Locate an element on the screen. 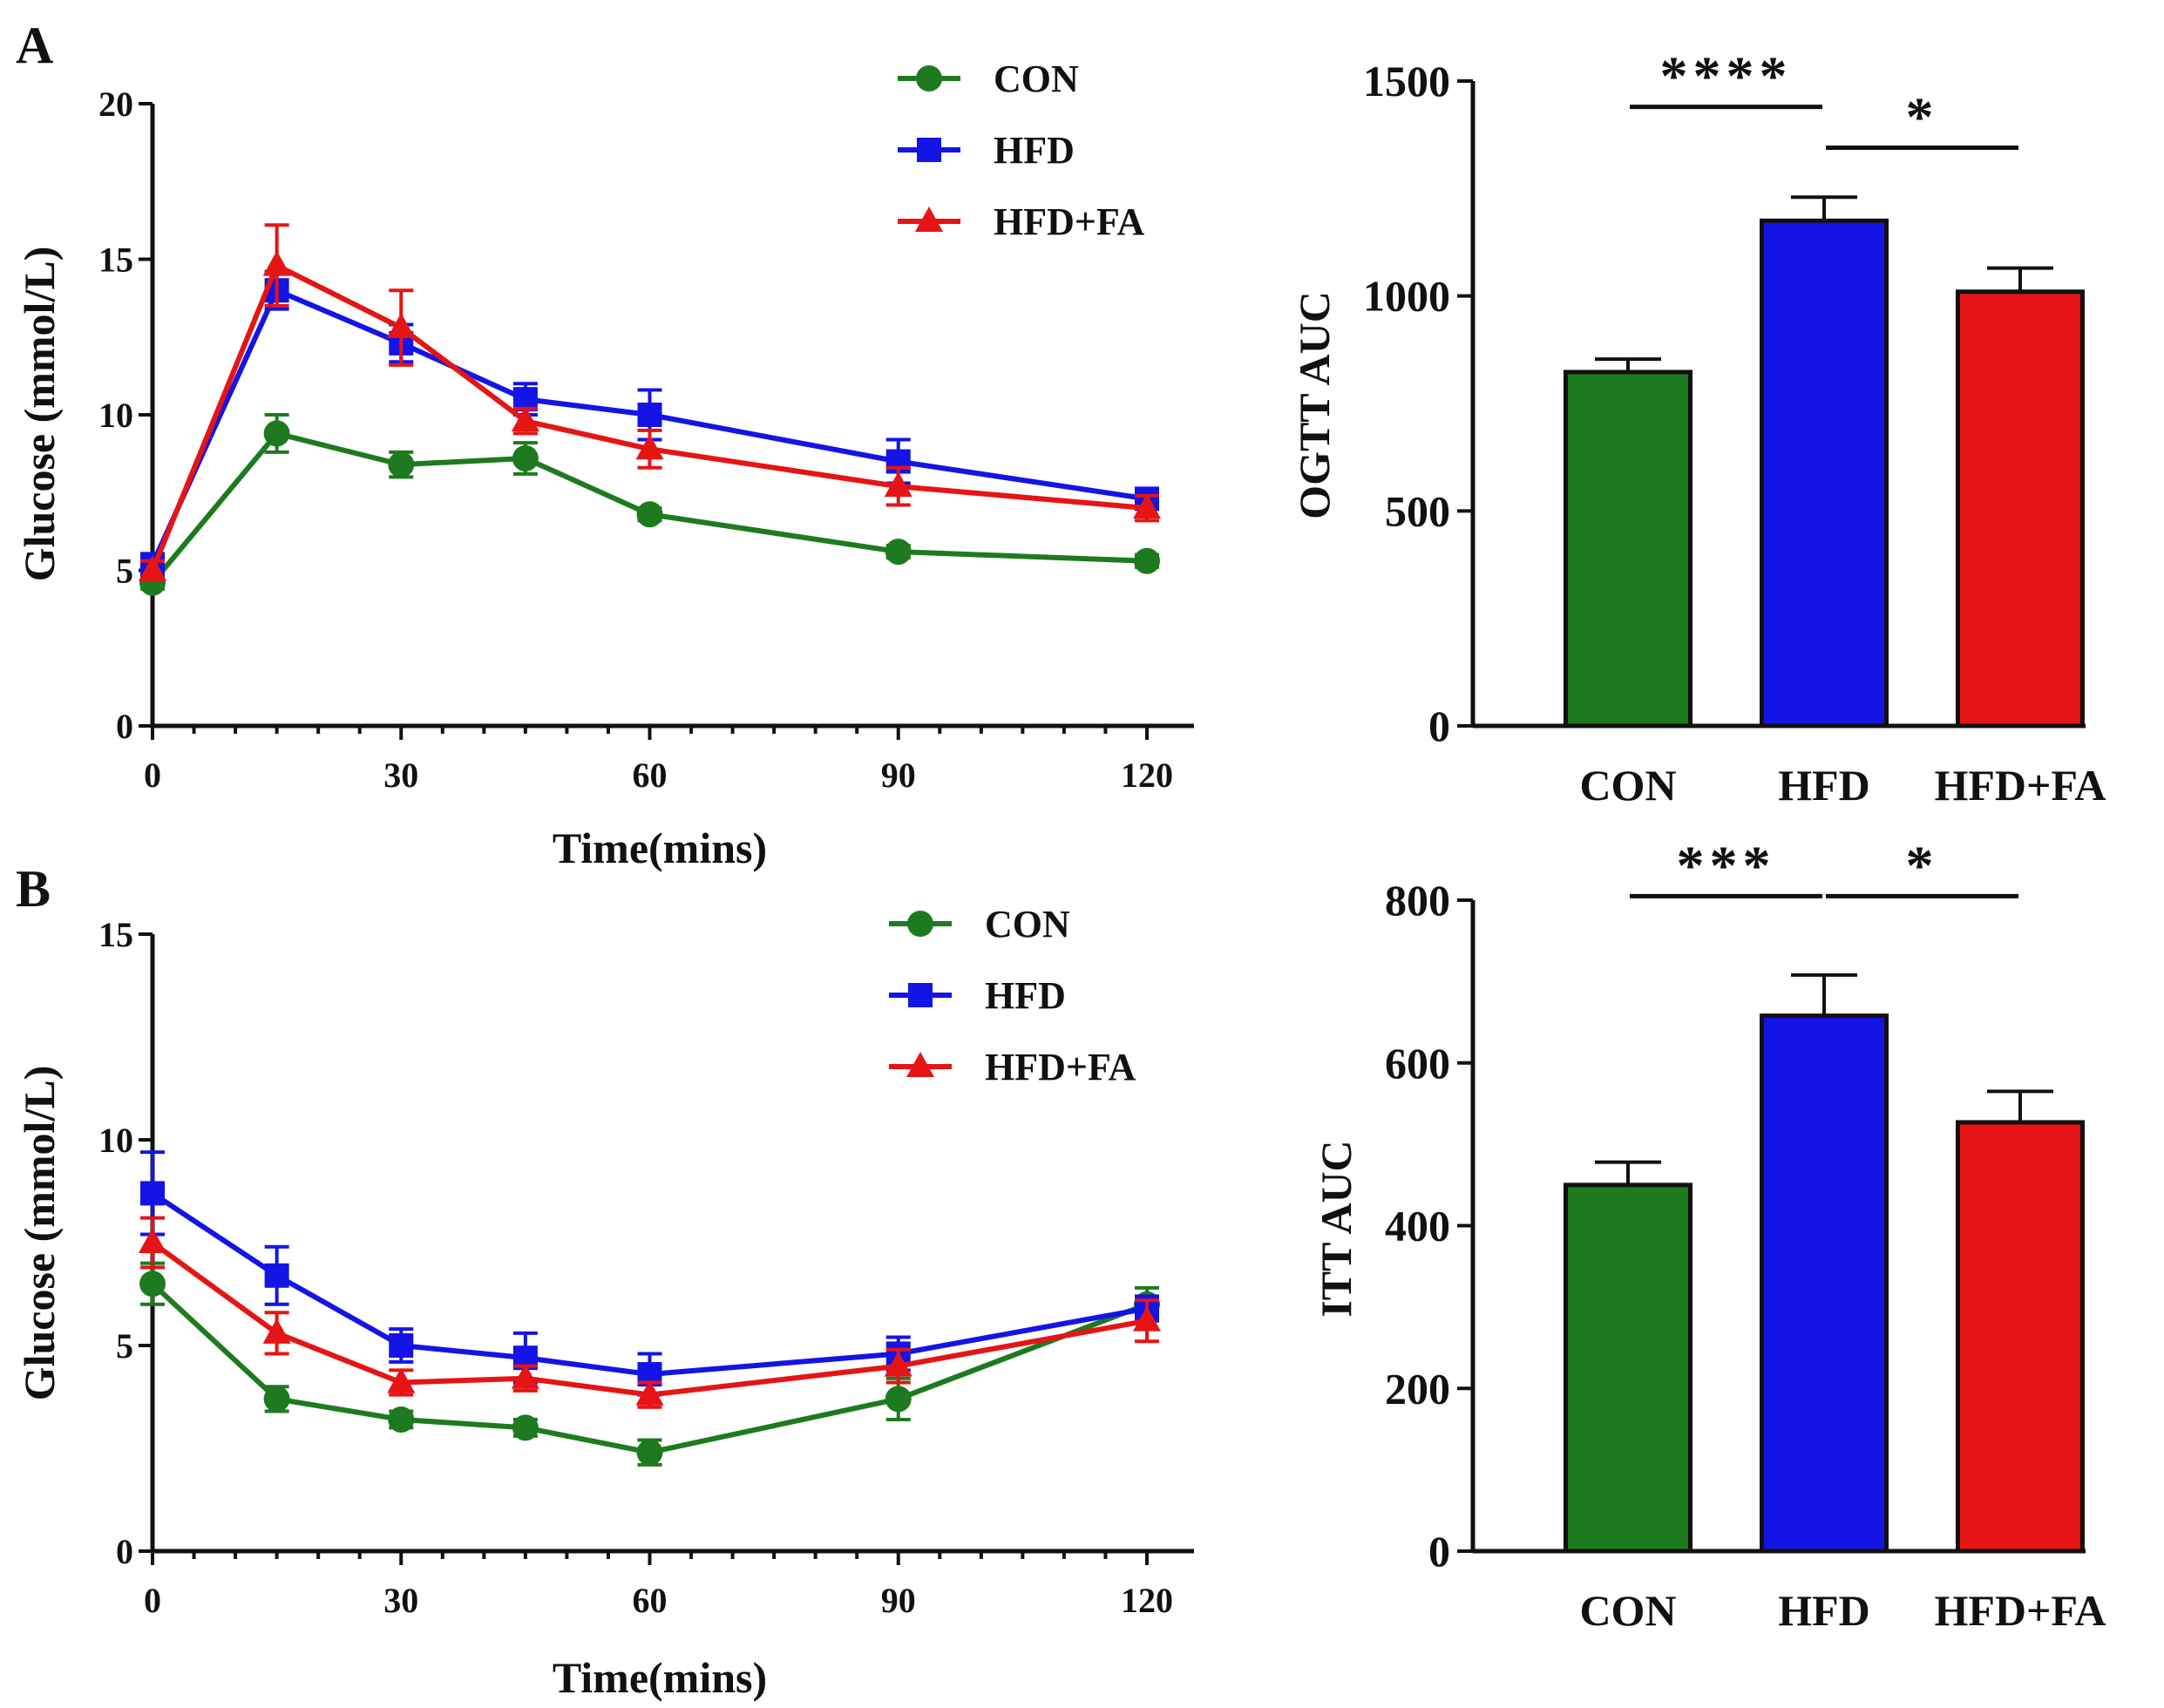  bar-a-con-bar is located at coordinates (1628, 549).